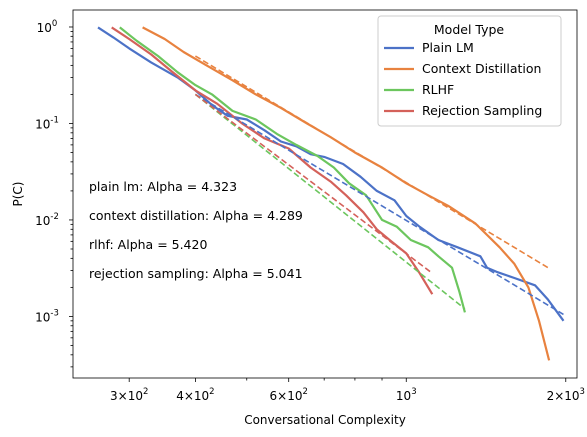  Describe the element at coordinates (129, 395) in the screenshot. I see `x-tick-label: 3×102` at that location.